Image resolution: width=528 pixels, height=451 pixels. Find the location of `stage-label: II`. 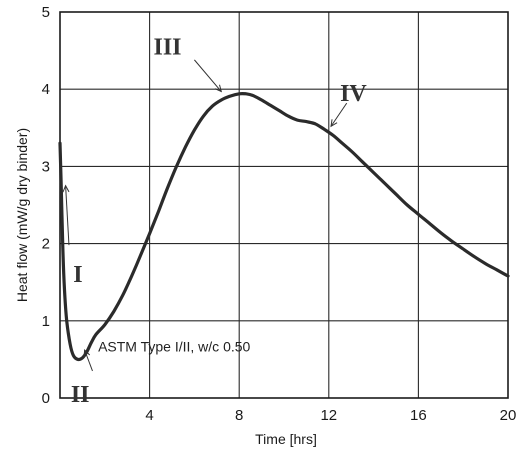

stage-label: II is located at coordinates (80, 395).